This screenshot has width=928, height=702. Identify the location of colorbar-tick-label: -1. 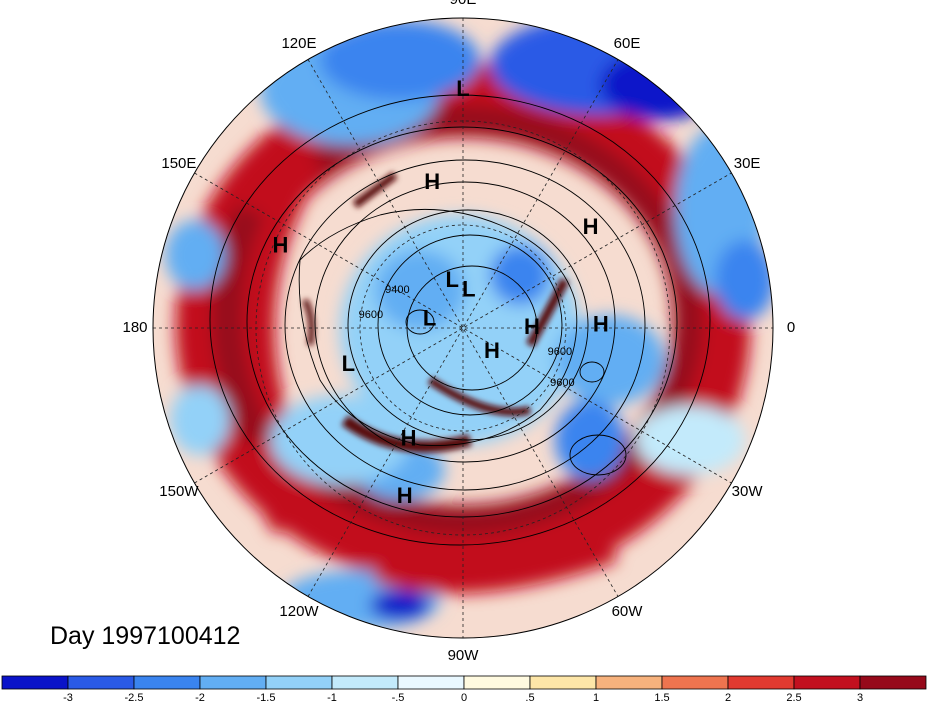
(332, 697).